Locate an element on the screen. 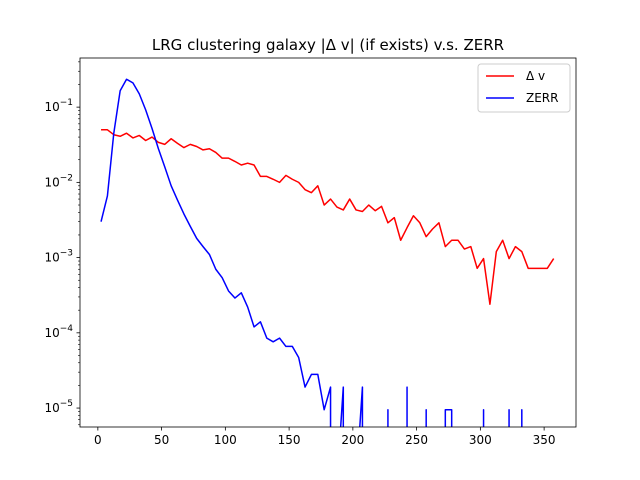 Image resolution: width=640 pixels, height=480 pixels. x-tick-label: 350 is located at coordinates (544, 440).